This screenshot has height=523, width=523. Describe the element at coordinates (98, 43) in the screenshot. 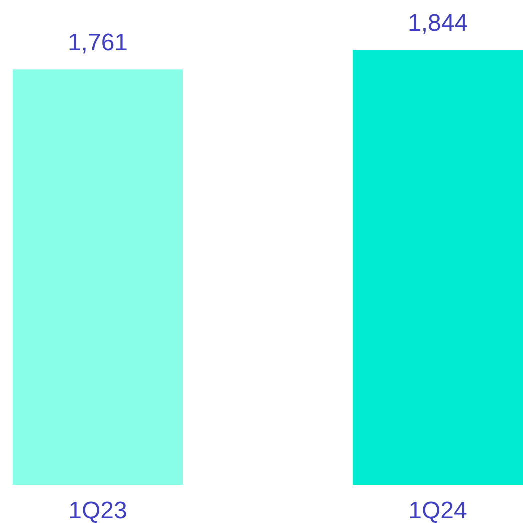

I see `data-label: 1,761` at that location.